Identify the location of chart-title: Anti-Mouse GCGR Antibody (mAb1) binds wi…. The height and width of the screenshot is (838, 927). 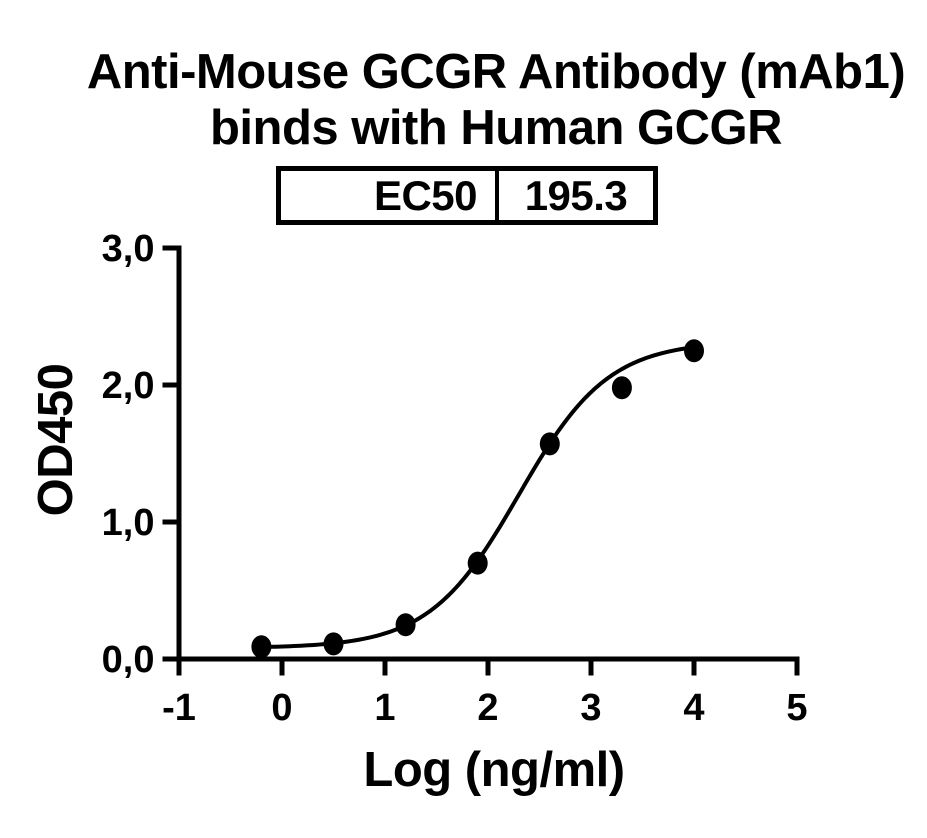
(496, 100).